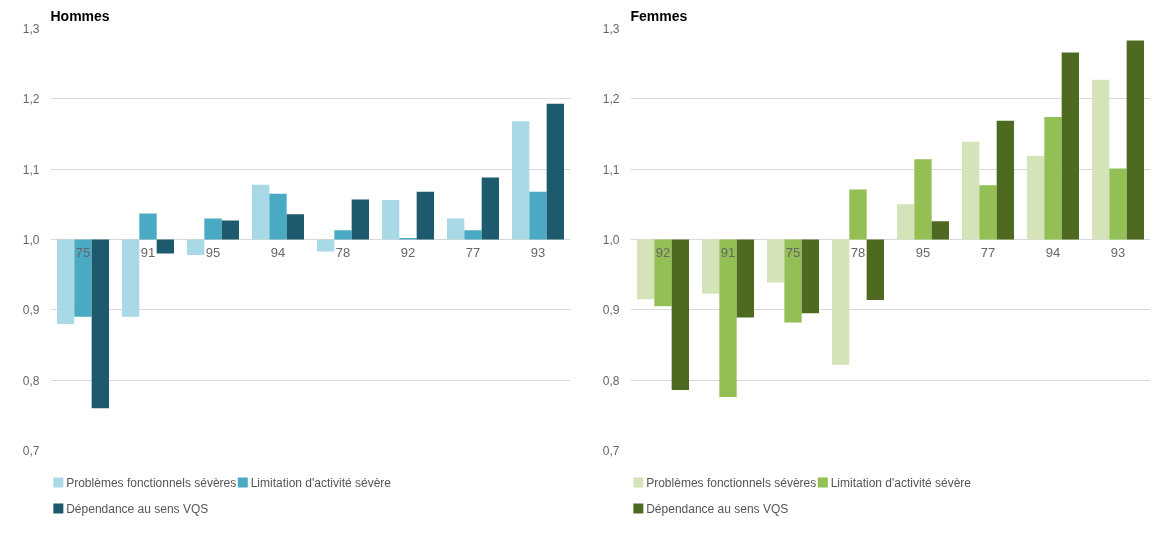 The image size is (1168, 544). I want to click on chart-title: Hommes, so click(80, 15).